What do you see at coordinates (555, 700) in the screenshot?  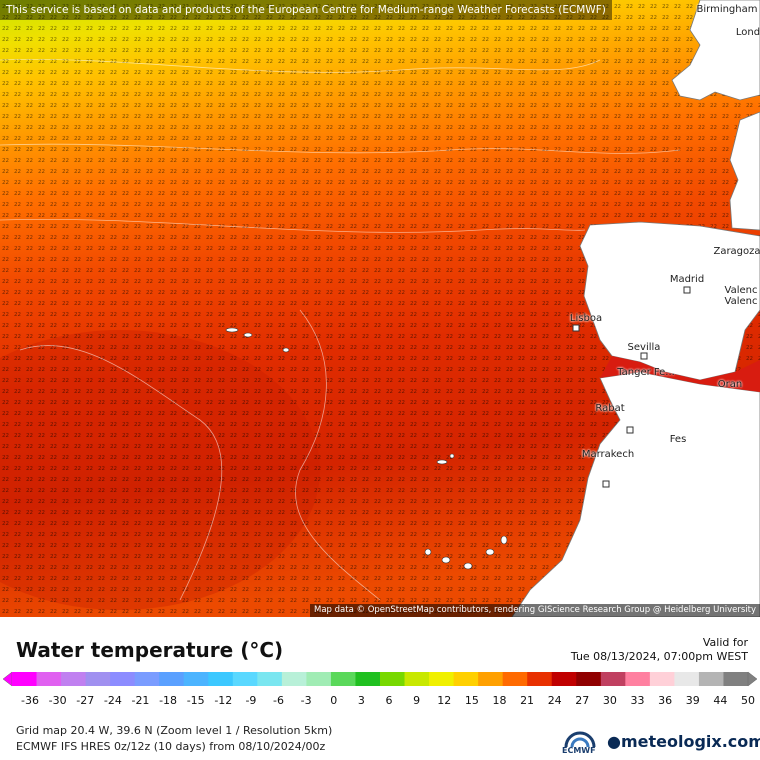 I see `colorbar-tick-label: 24` at bounding box center [555, 700].